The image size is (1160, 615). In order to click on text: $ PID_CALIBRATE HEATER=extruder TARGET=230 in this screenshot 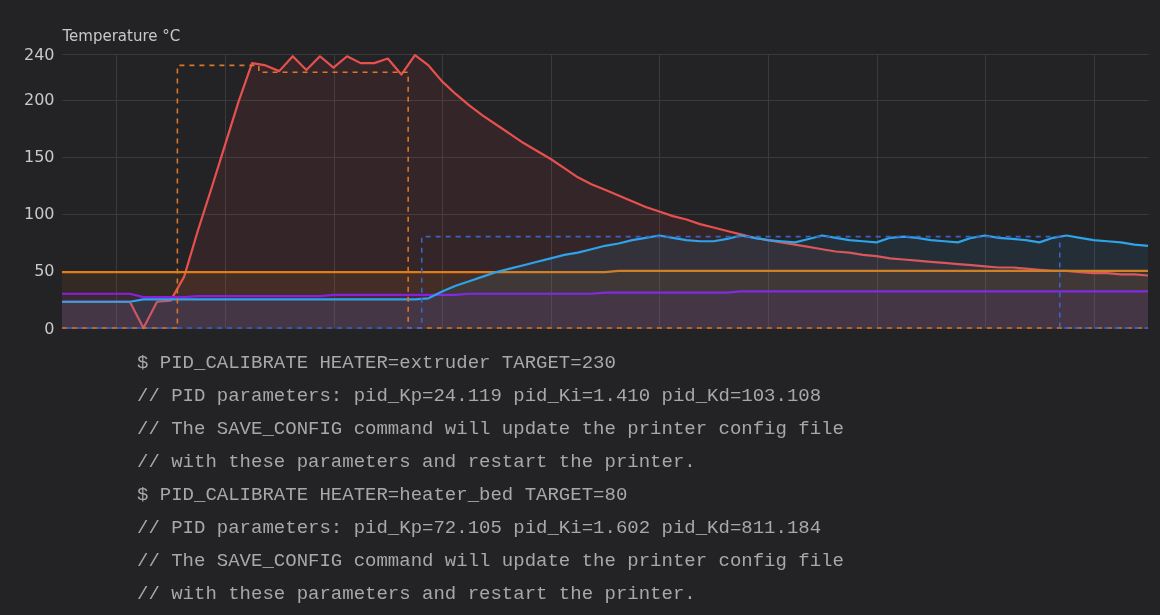, I will do `click(376, 363)`.